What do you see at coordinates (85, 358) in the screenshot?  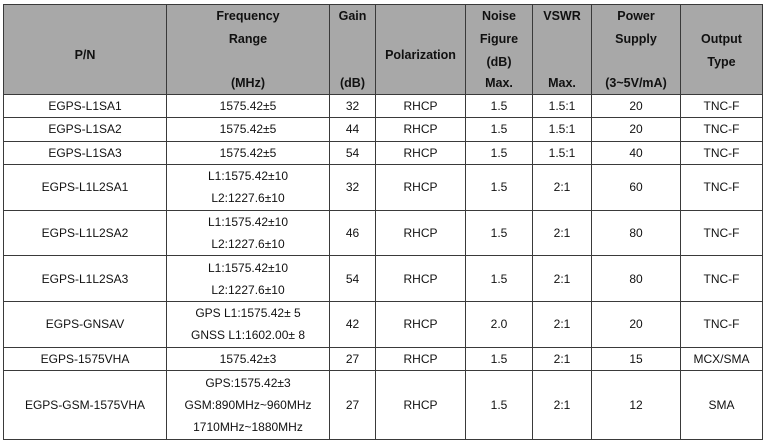 I see `cell-pn: EGPS-1575VHA` at bounding box center [85, 358].